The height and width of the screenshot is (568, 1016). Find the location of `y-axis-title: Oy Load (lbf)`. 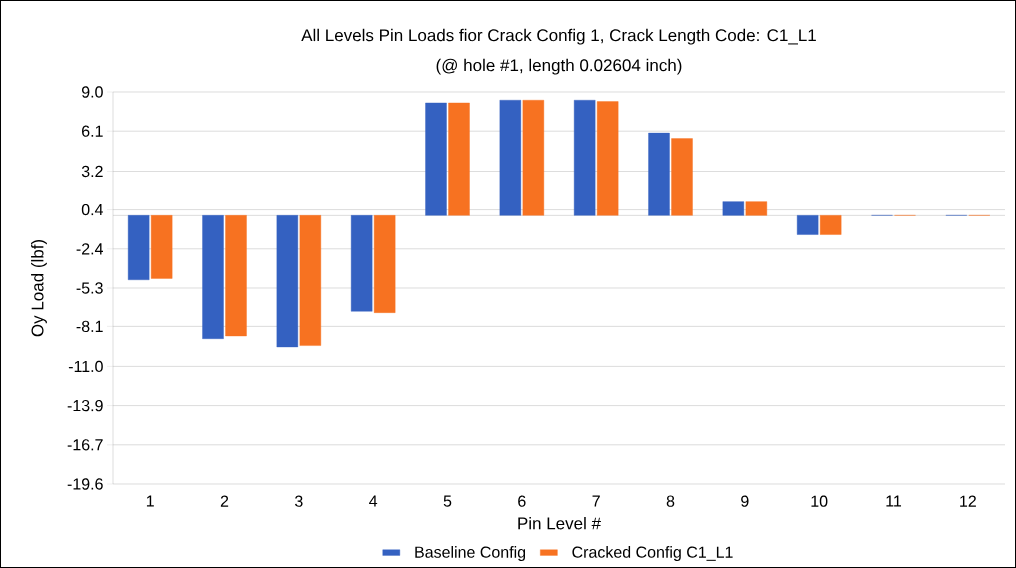

y-axis-title: Oy Load (lbf) is located at coordinates (39, 288).